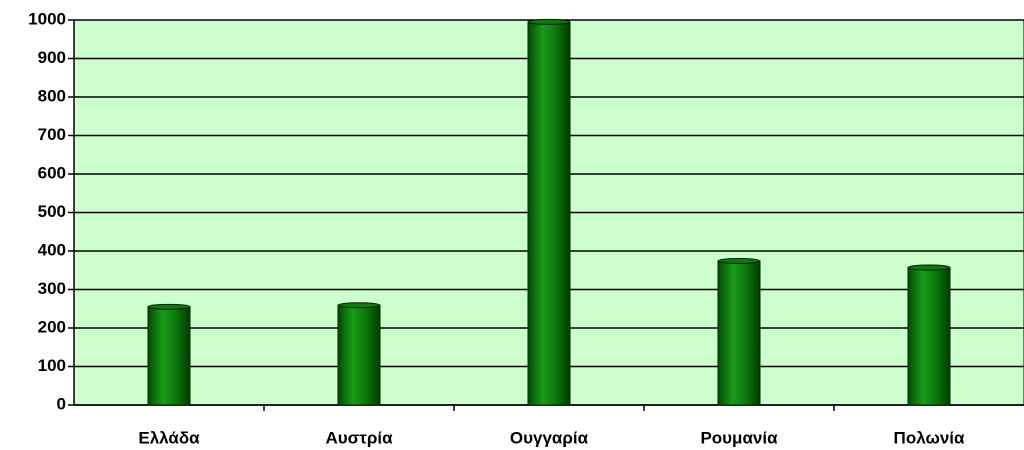 This screenshot has width=1024, height=450. Describe the element at coordinates (52, 172) in the screenshot. I see `y-tick-label: 600` at that location.